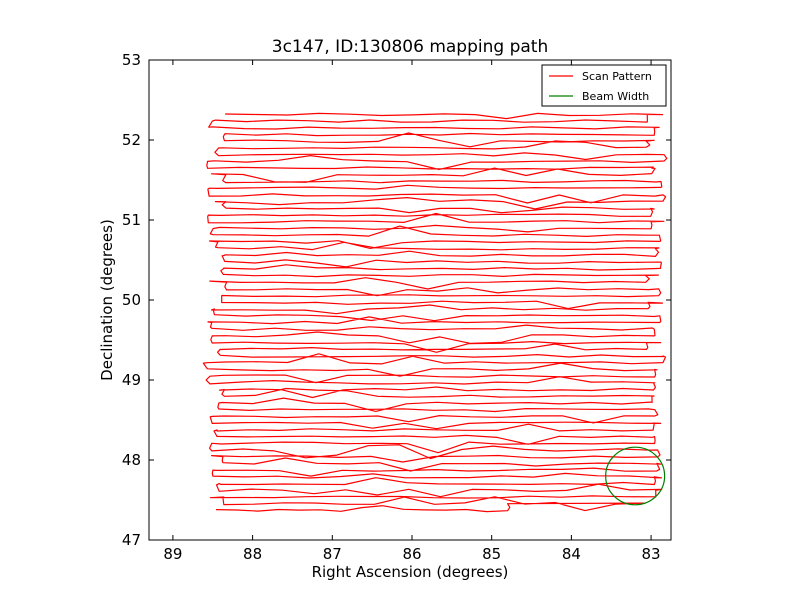 The width and height of the screenshot is (800, 600). What do you see at coordinates (491, 554) in the screenshot?
I see `x-tick-label: 85` at bounding box center [491, 554].